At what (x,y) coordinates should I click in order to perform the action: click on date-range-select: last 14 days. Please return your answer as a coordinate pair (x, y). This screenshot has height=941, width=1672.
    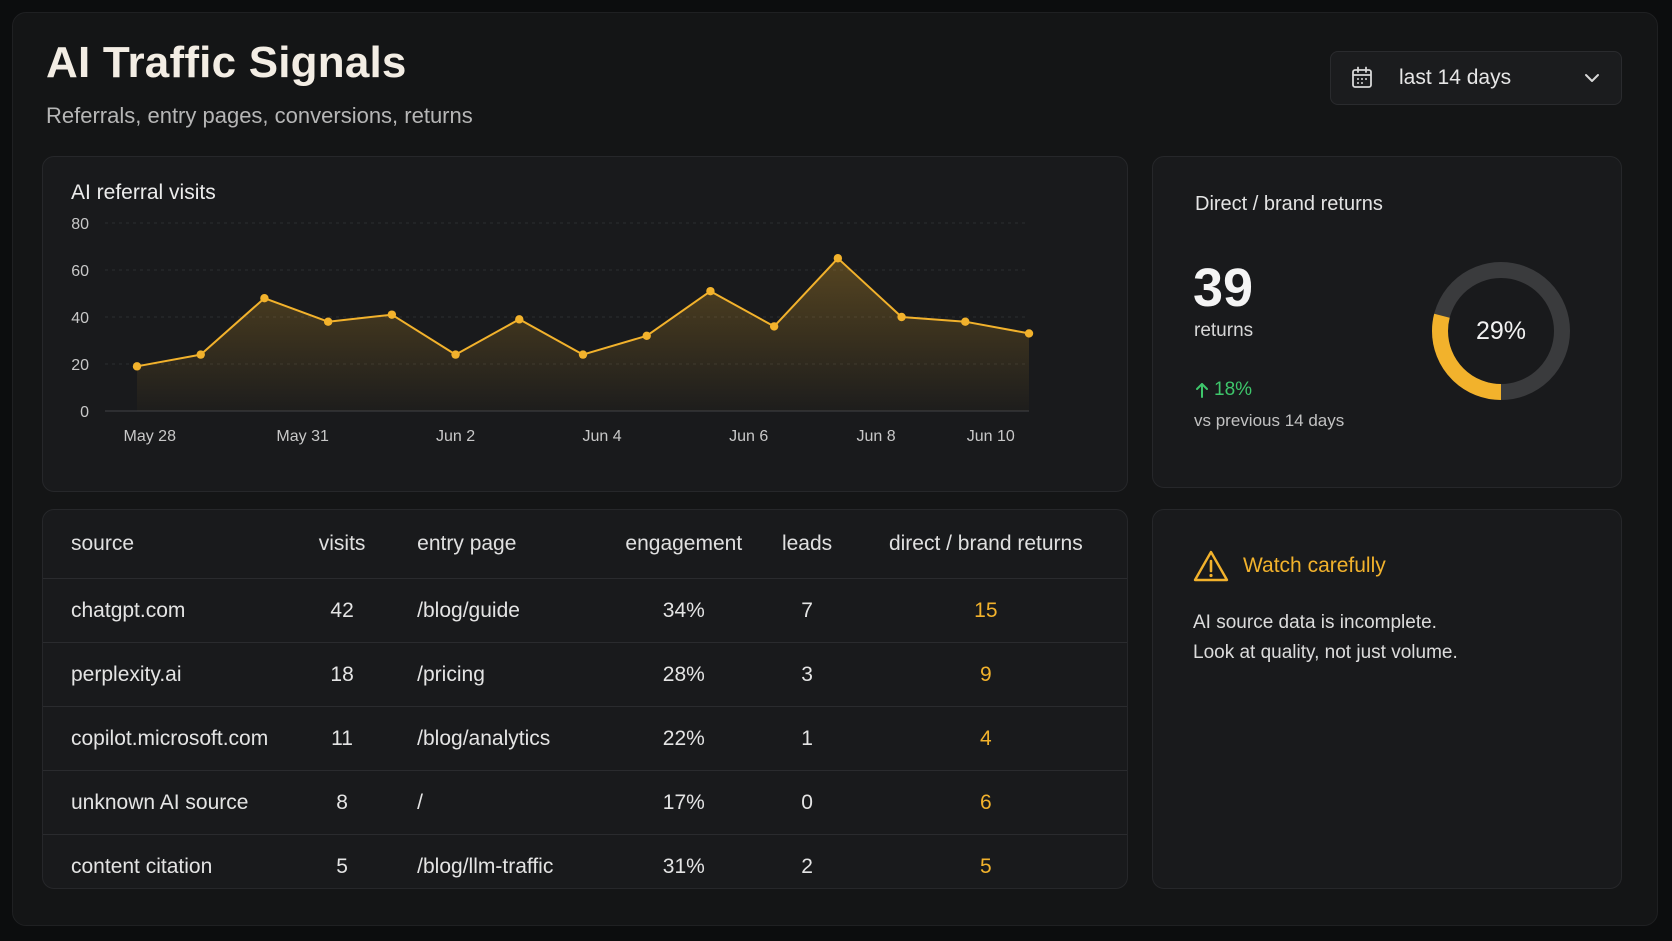
    Looking at the image, I should click on (1476, 78).